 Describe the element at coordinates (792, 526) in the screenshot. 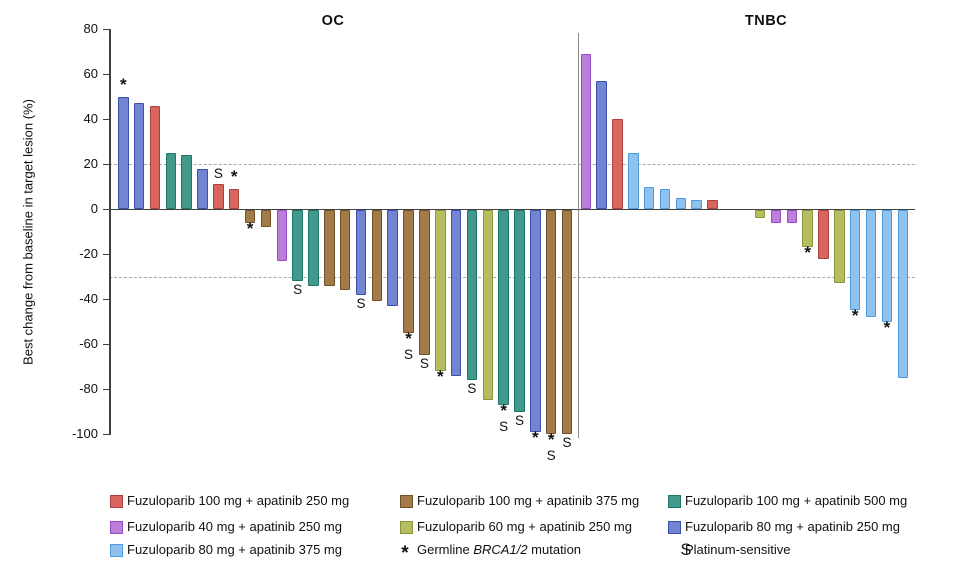

I see `legend-label-text: Fuzuloparib 80 mg + apatinib 250 mg` at that location.